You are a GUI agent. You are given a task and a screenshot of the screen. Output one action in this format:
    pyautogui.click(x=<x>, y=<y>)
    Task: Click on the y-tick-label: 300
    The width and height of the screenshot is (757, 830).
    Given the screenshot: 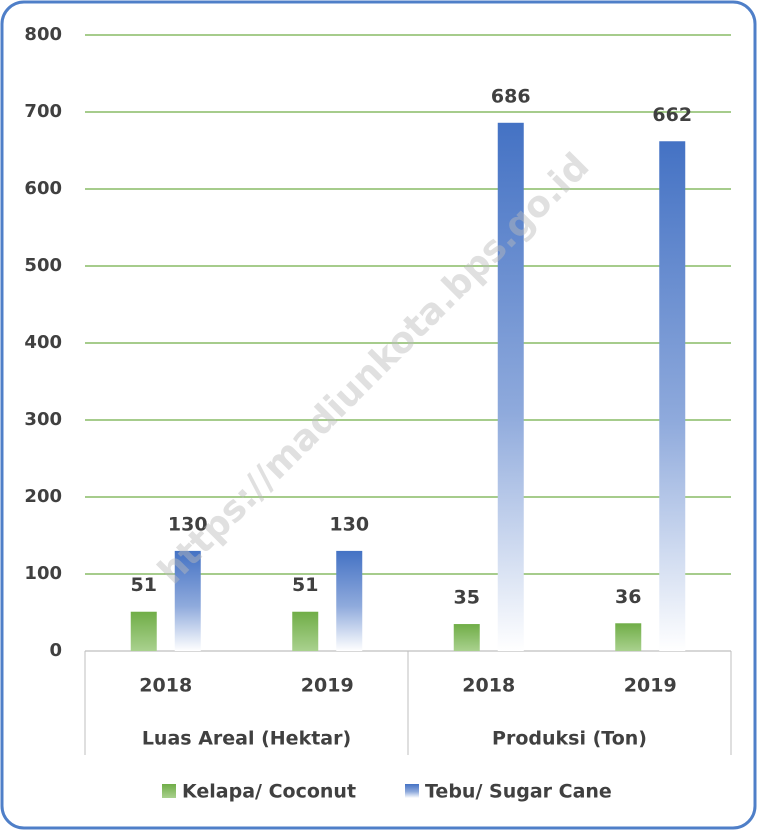 What is the action you would take?
    pyautogui.click(x=43, y=419)
    